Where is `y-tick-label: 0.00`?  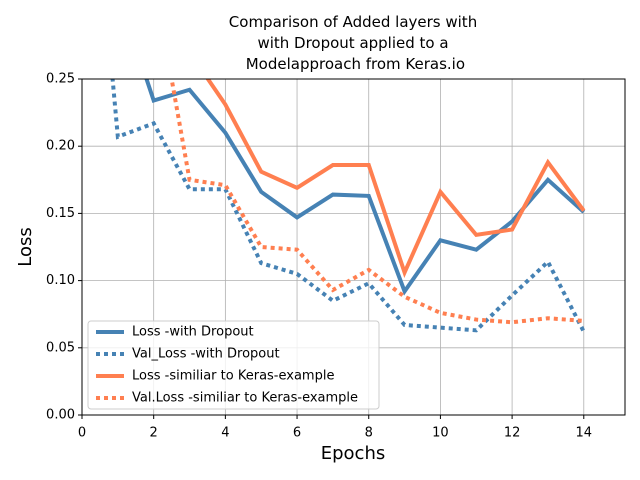 y-tick-label: 0.00 is located at coordinates (60, 415).